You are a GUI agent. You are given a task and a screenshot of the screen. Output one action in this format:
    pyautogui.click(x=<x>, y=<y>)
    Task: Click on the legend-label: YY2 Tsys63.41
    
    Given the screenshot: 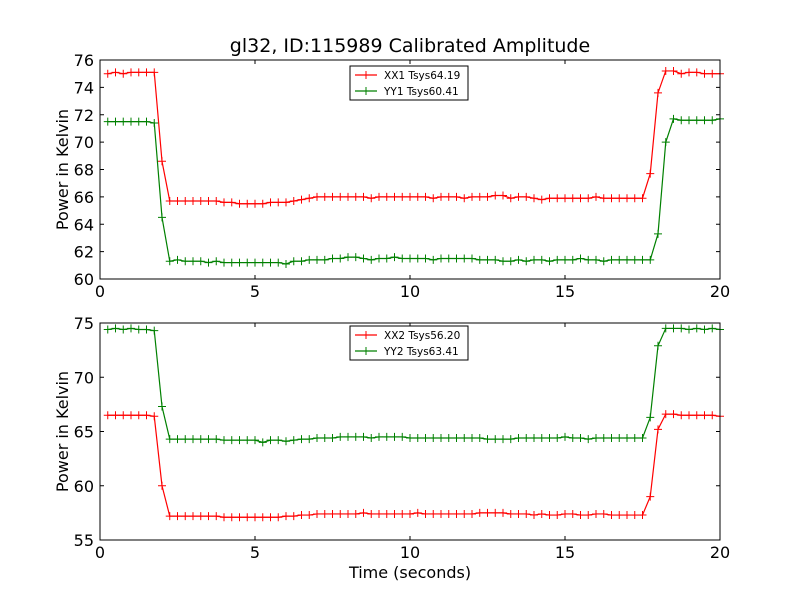 What is the action you would take?
    pyautogui.click(x=421, y=352)
    